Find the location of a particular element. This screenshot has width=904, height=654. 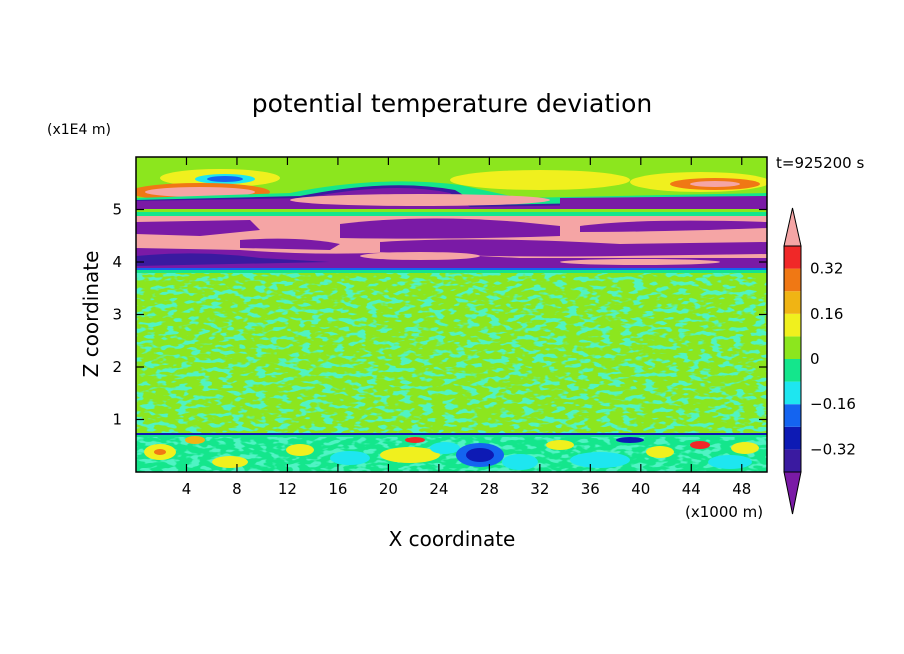

x-tick-label: 28 is located at coordinates (489, 489).